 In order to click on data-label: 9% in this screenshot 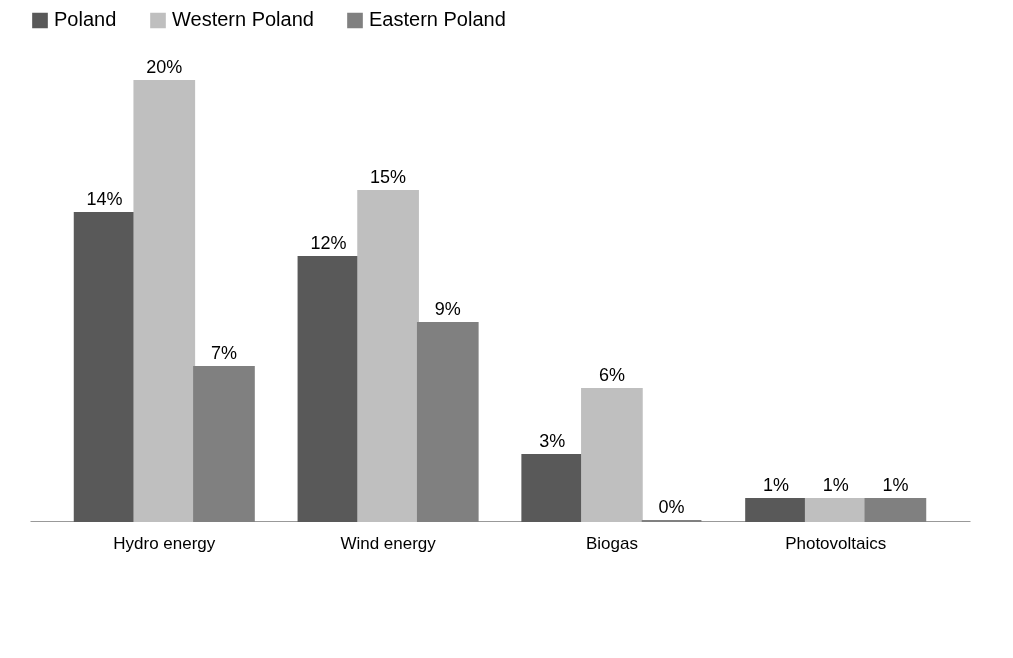, I will do `click(447, 309)`.